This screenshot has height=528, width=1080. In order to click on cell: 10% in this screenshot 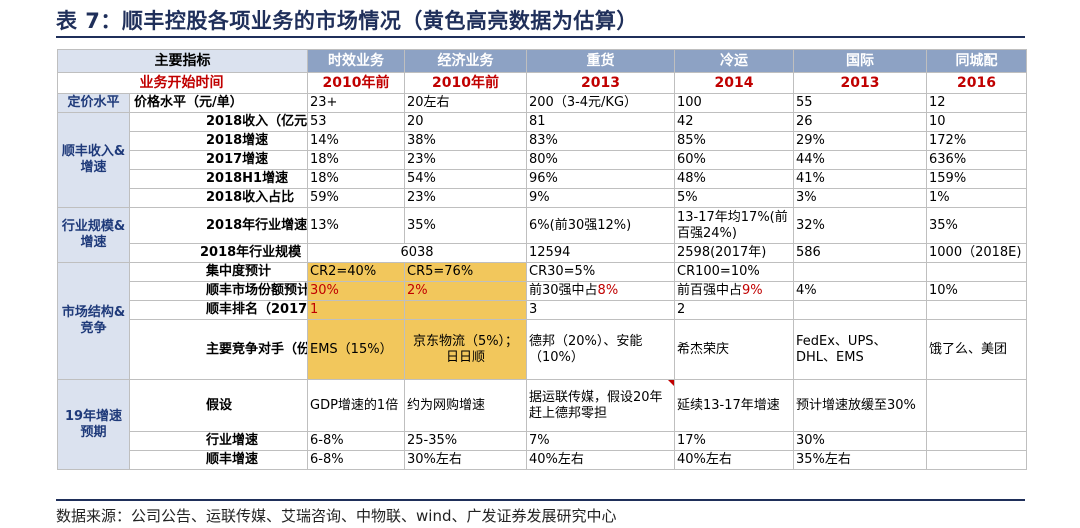, I will do `click(976, 291)`.